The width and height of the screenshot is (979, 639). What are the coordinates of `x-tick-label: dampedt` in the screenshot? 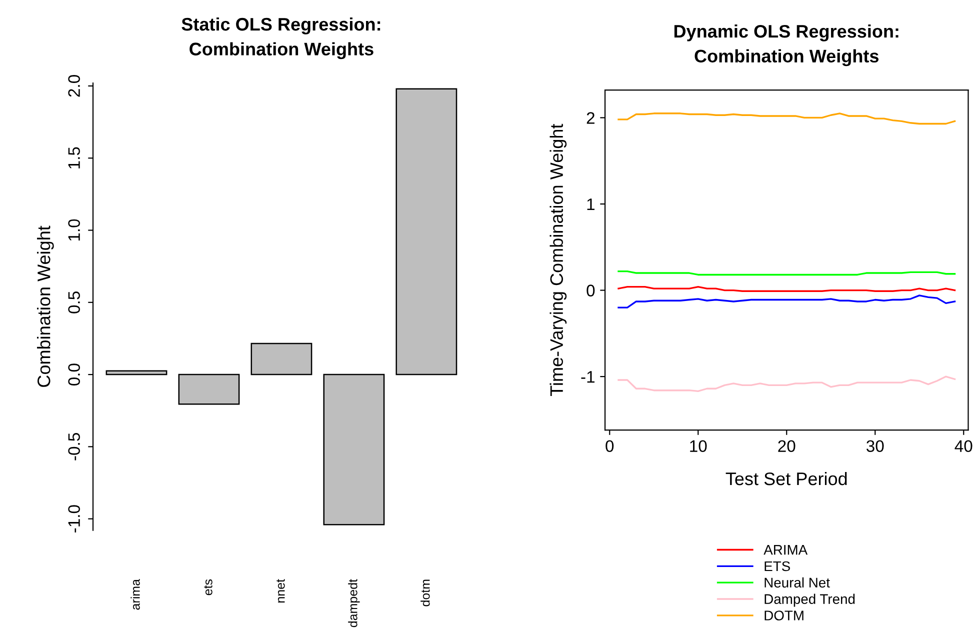 It's located at (354, 603).